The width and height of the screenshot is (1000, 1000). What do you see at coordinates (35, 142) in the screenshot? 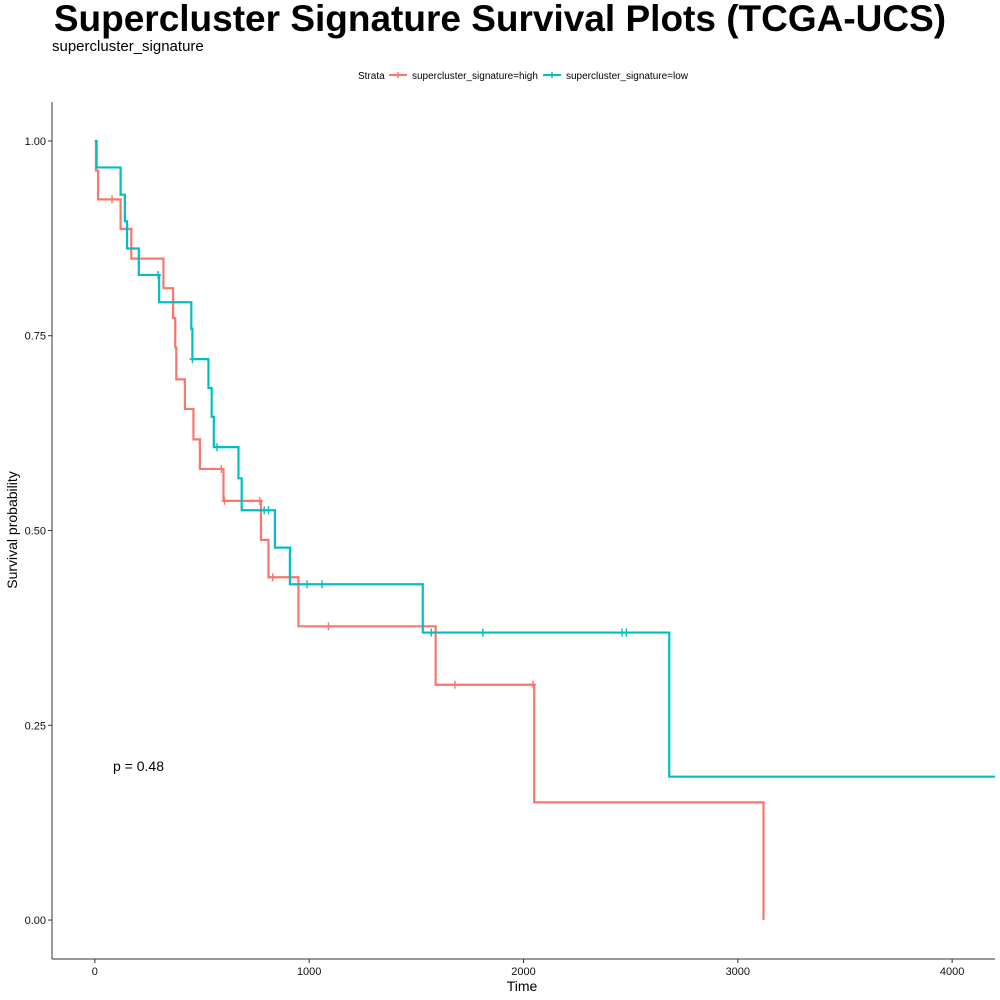
I see `y-tick-label: 1.00` at bounding box center [35, 142].